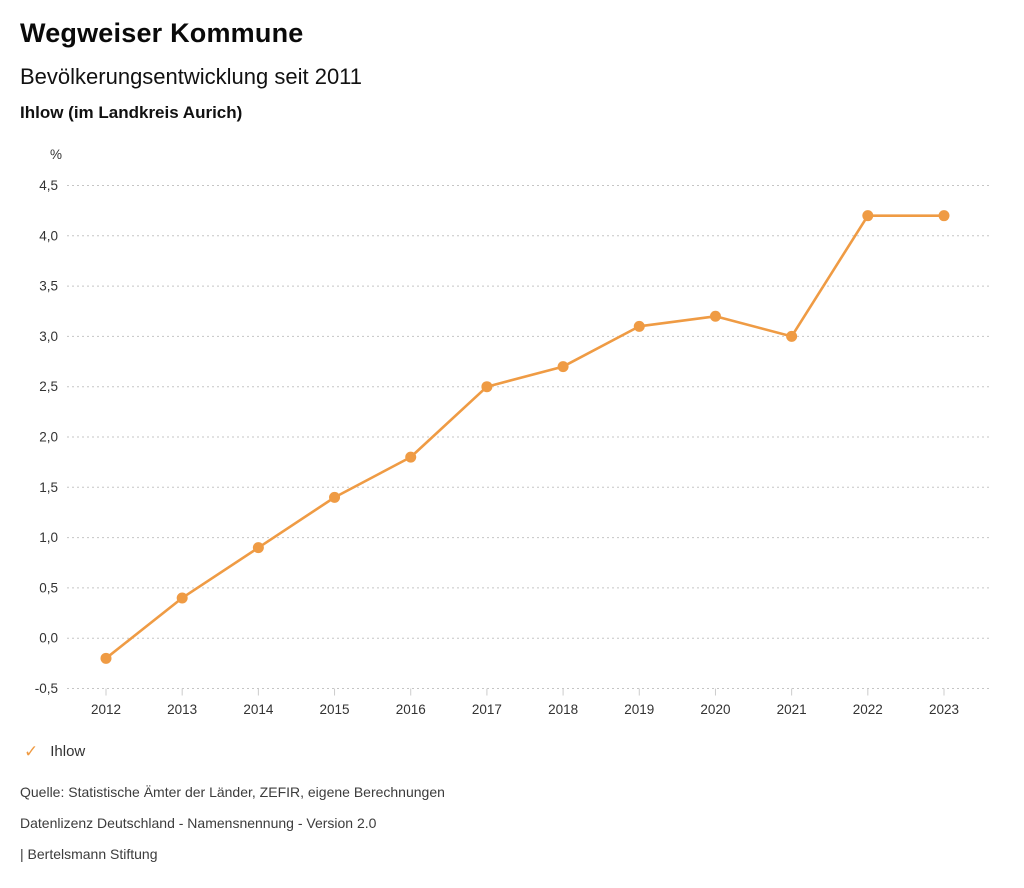 Image resolution: width=1024 pixels, height=888 pixels. Describe the element at coordinates (31, 751) in the screenshot. I see `legend-check-icon: ✓` at that location.